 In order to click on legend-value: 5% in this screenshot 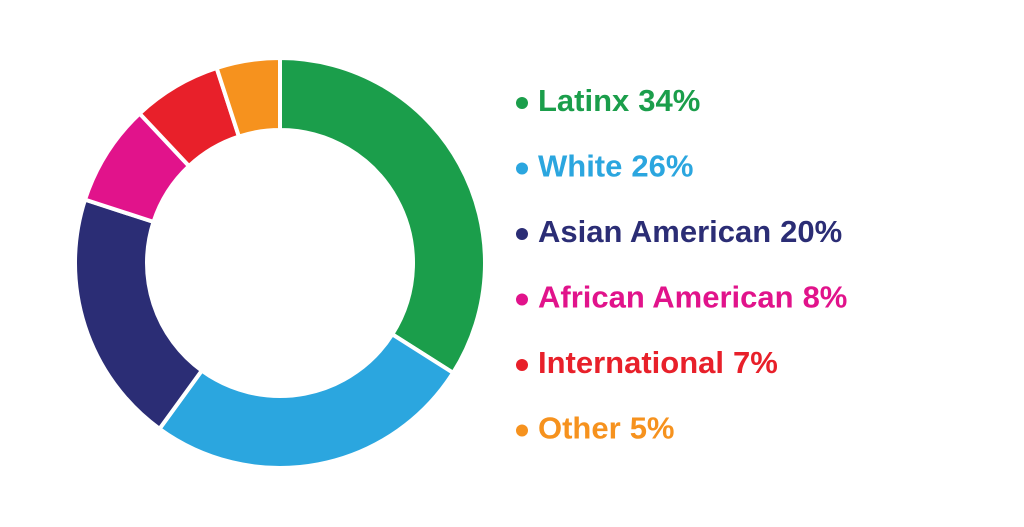, I will do `click(652, 428)`.